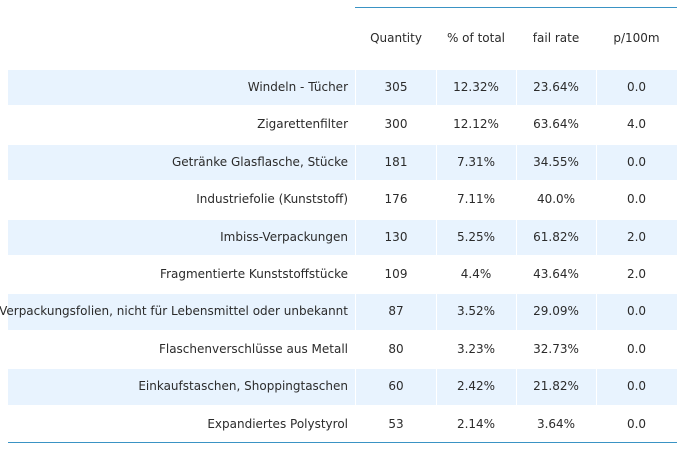 The height and width of the screenshot is (449, 684). I want to click on cell-quantity: 130, so click(396, 237).